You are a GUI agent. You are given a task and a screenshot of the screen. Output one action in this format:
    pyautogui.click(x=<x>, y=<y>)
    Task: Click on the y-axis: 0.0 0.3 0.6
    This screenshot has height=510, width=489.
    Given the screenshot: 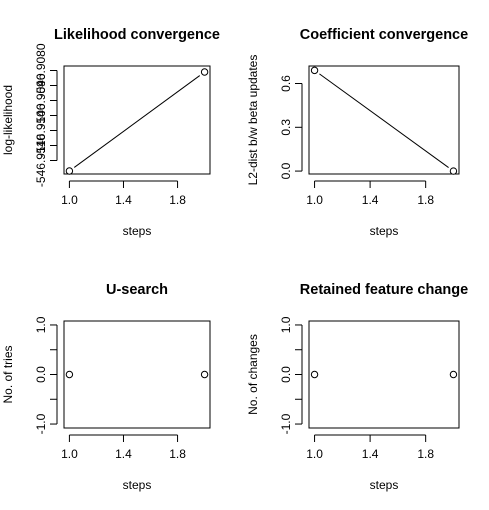 What is the action you would take?
    pyautogui.click(x=291, y=127)
    